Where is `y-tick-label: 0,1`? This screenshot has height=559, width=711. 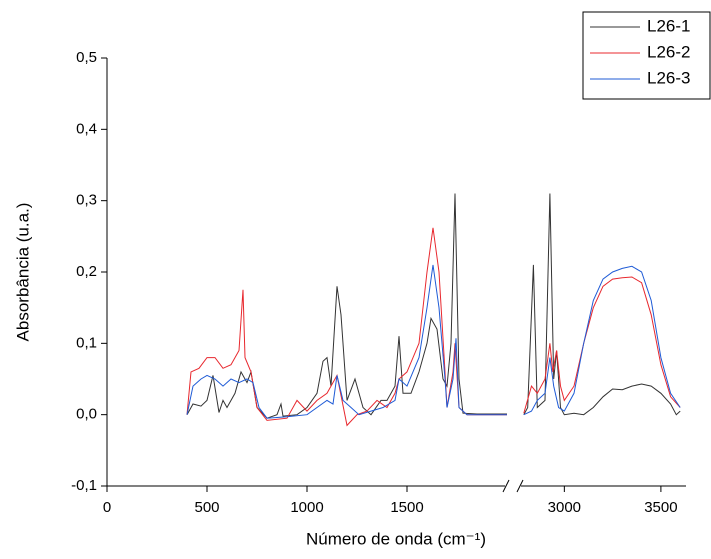
y-tick-label: 0,1 is located at coordinates (86, 342).